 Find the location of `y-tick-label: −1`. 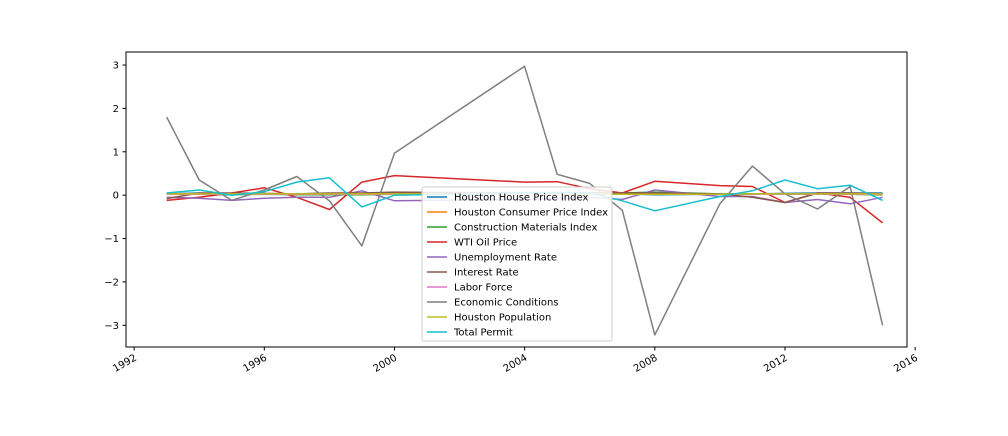

y-tick-label: −1 is located at coordinates (111, 239).